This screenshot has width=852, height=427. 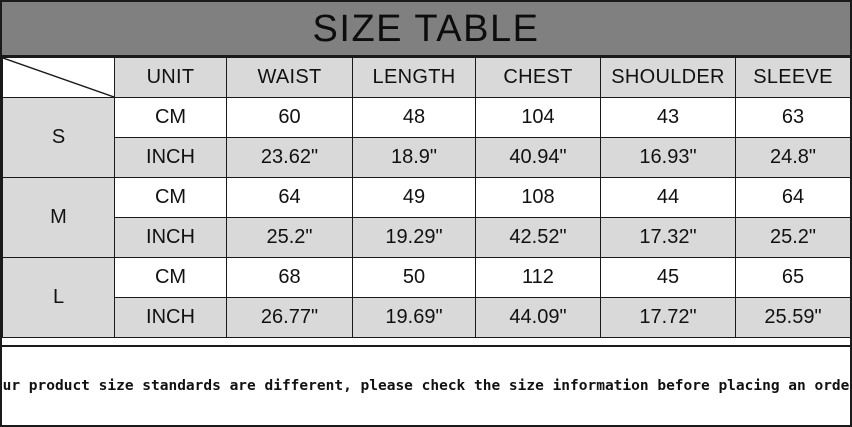 I want to click on cell-m-inch-unit: INCH, so click(x=170, y=237).